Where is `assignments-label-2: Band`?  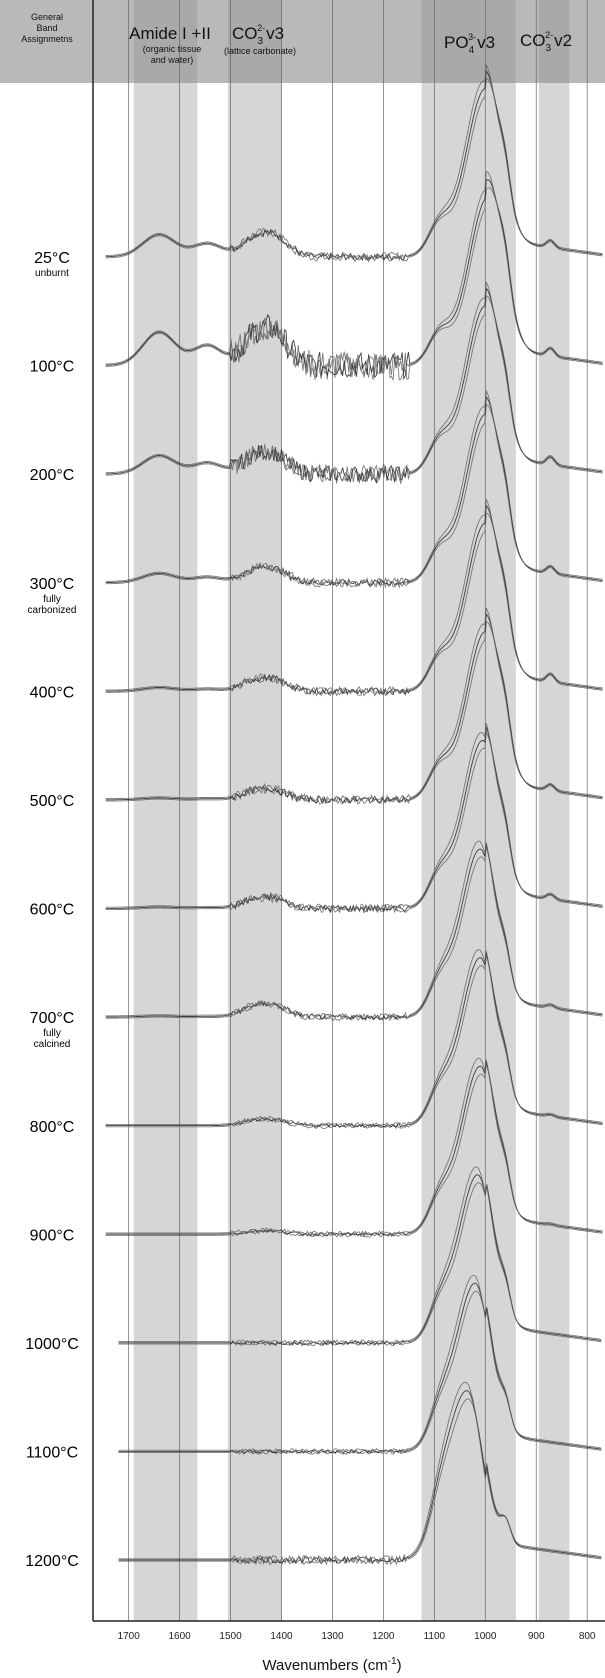
assignments-label-2: Band is located at coordinates (46, 28).